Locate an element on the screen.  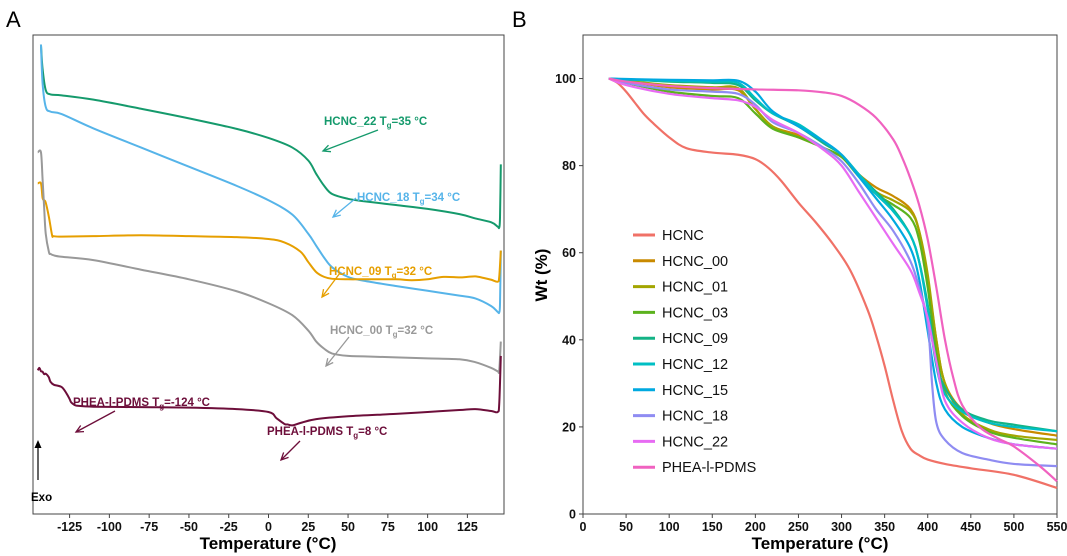
tga-x-tick-label: 50 is located at coordinates (626, 527).